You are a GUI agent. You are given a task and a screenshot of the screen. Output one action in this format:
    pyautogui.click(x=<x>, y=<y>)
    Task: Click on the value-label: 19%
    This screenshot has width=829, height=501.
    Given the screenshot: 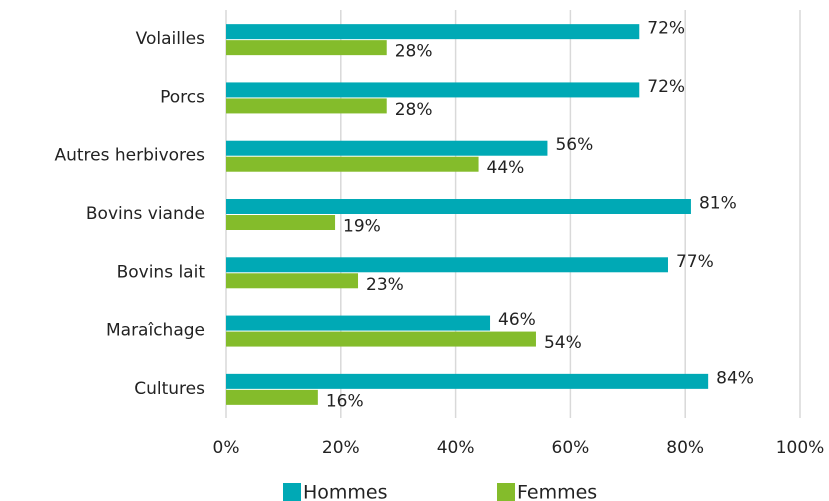 What is the action you would take?
    pyautogui.click(x=362, y=227)
    